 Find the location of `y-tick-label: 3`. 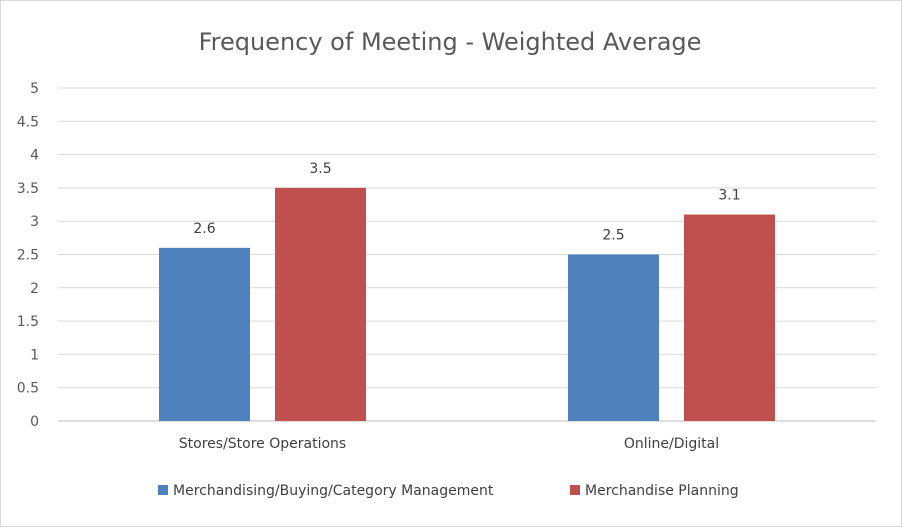

y-tick-label: 3 is located at coordinates (34, 222).